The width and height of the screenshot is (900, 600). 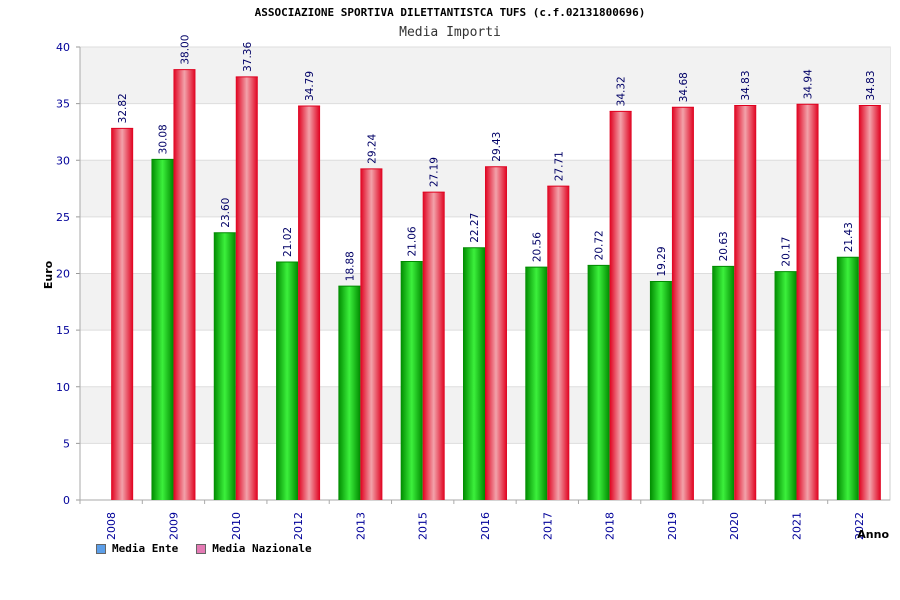 I want to click on y-tick-label: 40, so click(x=63, y=47).